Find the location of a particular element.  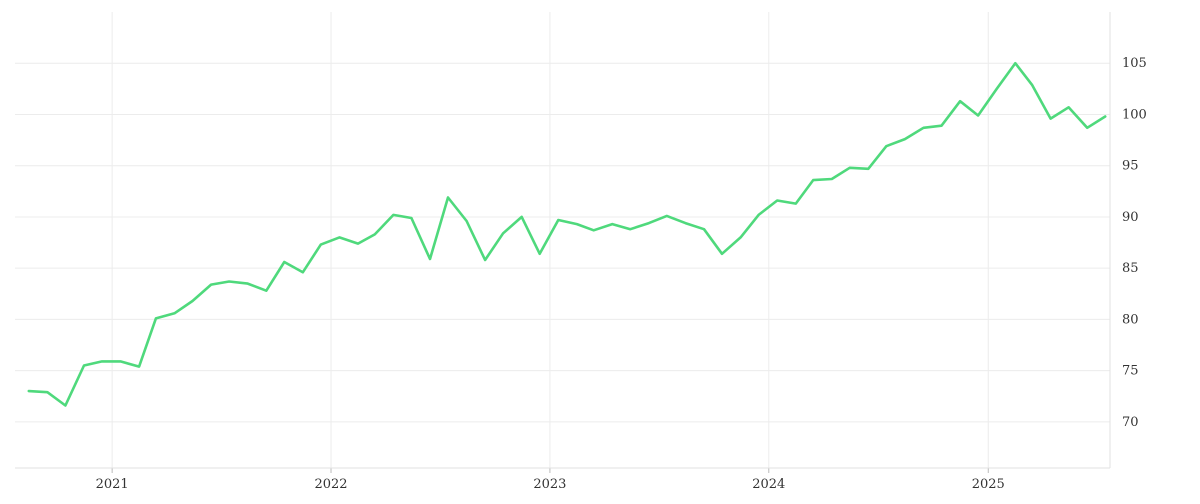

y-tick-label: 95 is located at coordinates (1130, 166).